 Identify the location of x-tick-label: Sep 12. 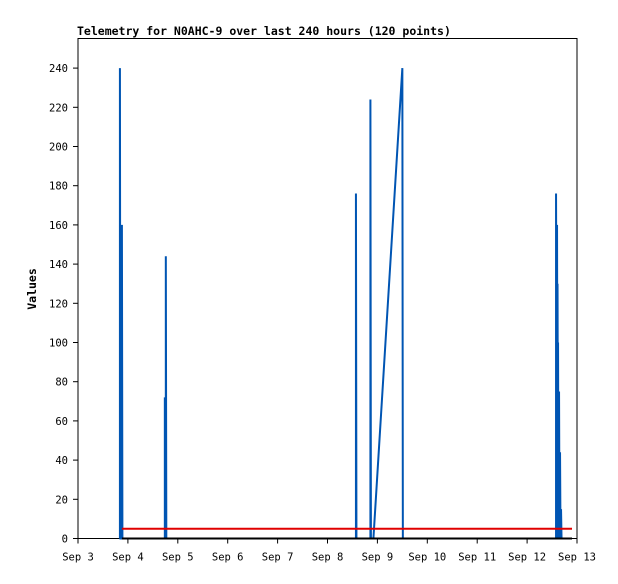
(527, 558).